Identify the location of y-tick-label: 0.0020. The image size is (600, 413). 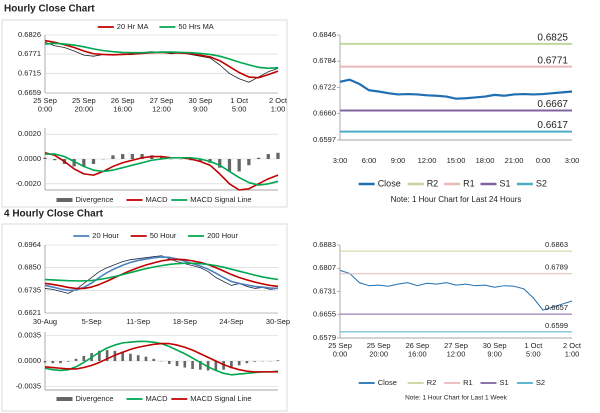
(29, 133).